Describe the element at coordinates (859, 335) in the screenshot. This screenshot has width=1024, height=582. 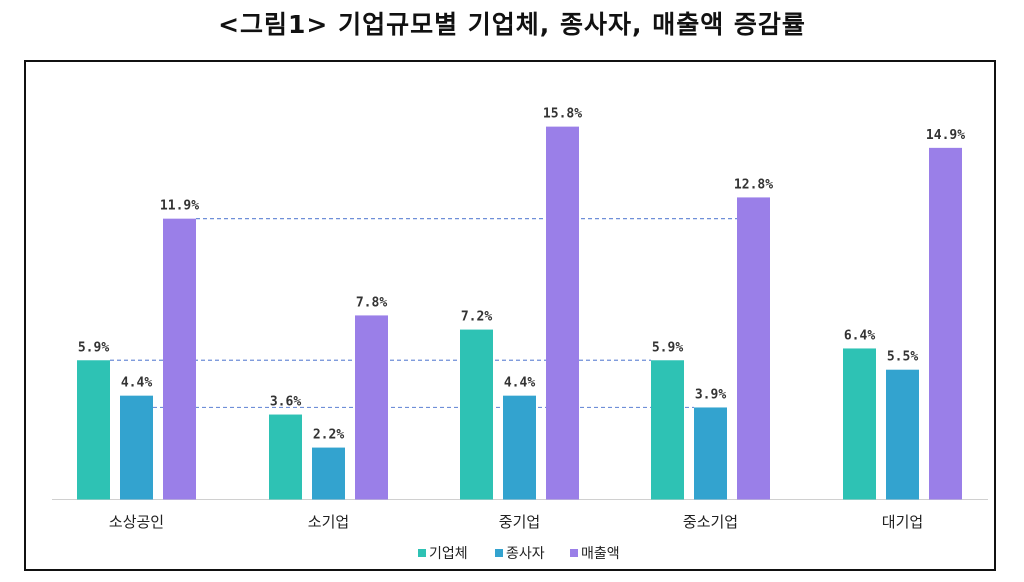
I see `data-label: 6.4%` at that location.